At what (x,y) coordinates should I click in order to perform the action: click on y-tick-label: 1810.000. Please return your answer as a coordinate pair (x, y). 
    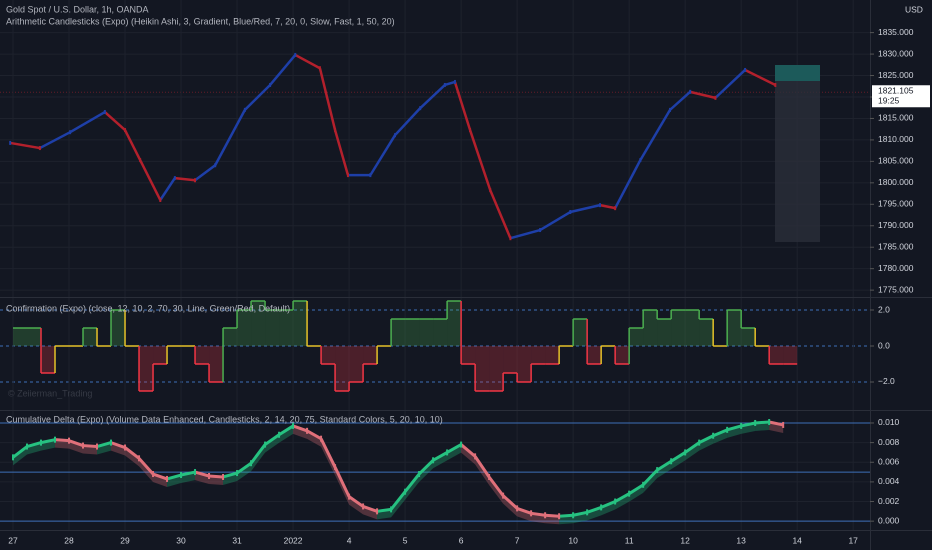
    Looking at the image, I should click on (896, 139).